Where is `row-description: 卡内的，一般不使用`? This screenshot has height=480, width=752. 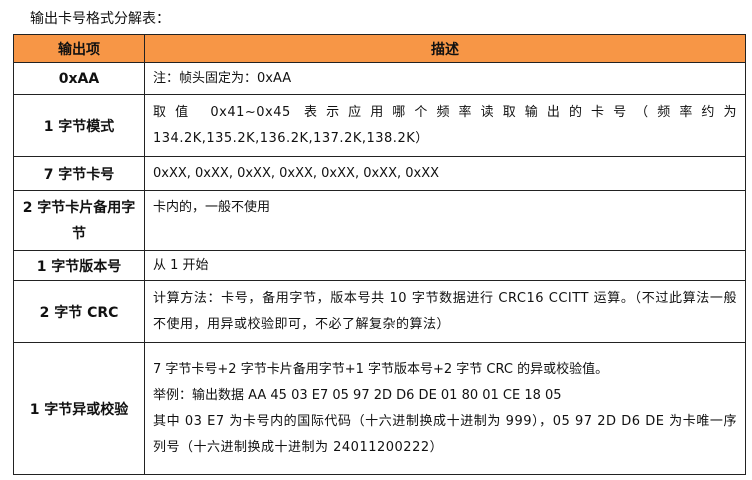 row-description: 卡内的，一般不使用 is located at coordinates (445, 220).